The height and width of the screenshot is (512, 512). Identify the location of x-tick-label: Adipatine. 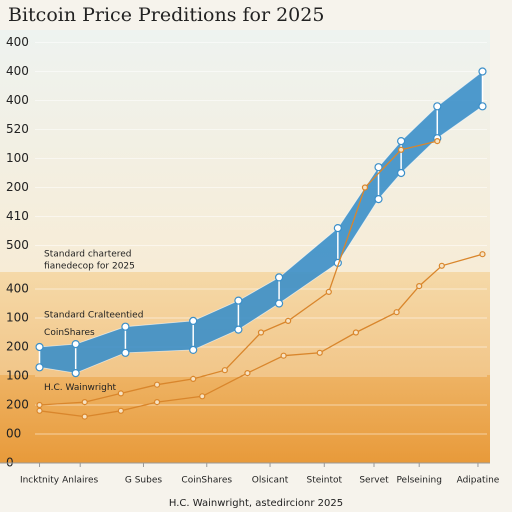
(478, 481).